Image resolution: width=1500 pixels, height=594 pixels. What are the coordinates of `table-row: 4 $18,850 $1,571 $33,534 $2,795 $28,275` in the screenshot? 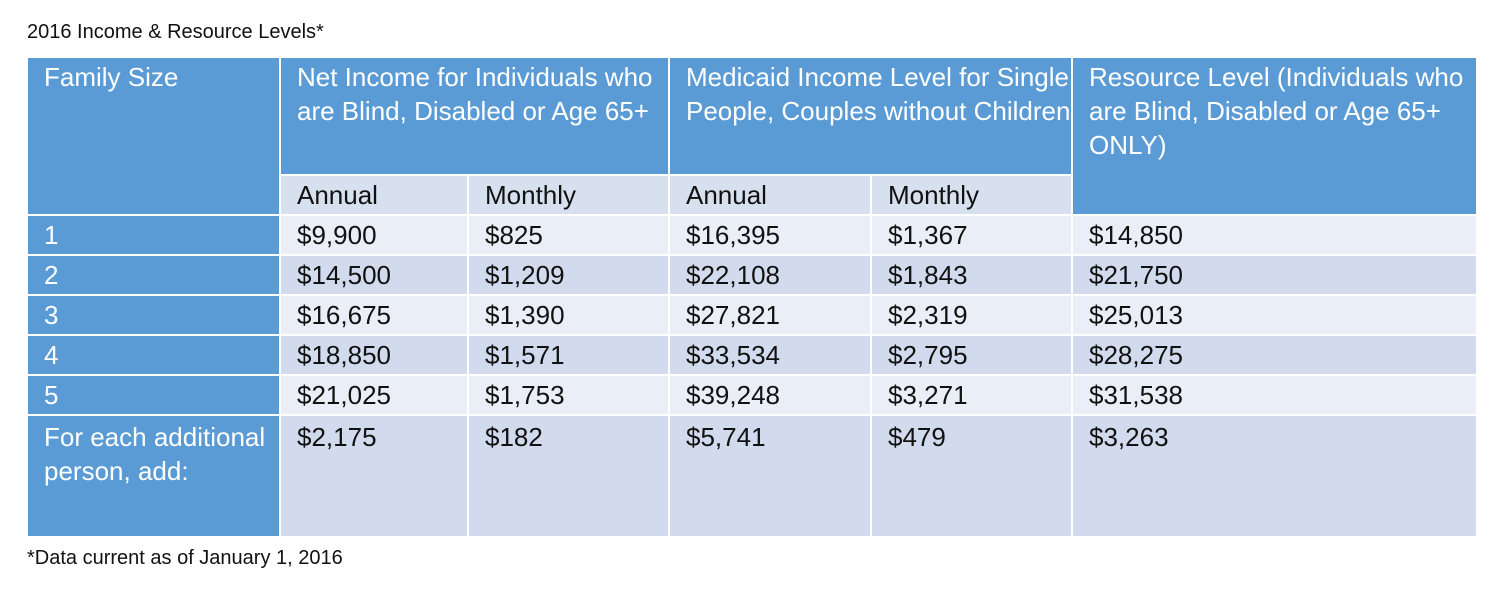 It's located at (752, 355).